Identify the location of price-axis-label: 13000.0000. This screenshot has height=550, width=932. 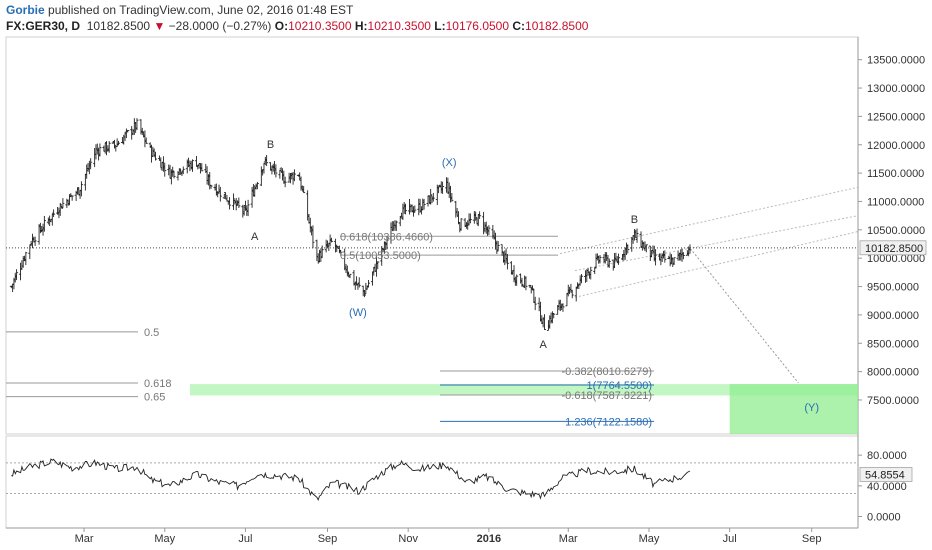
(896, 89).